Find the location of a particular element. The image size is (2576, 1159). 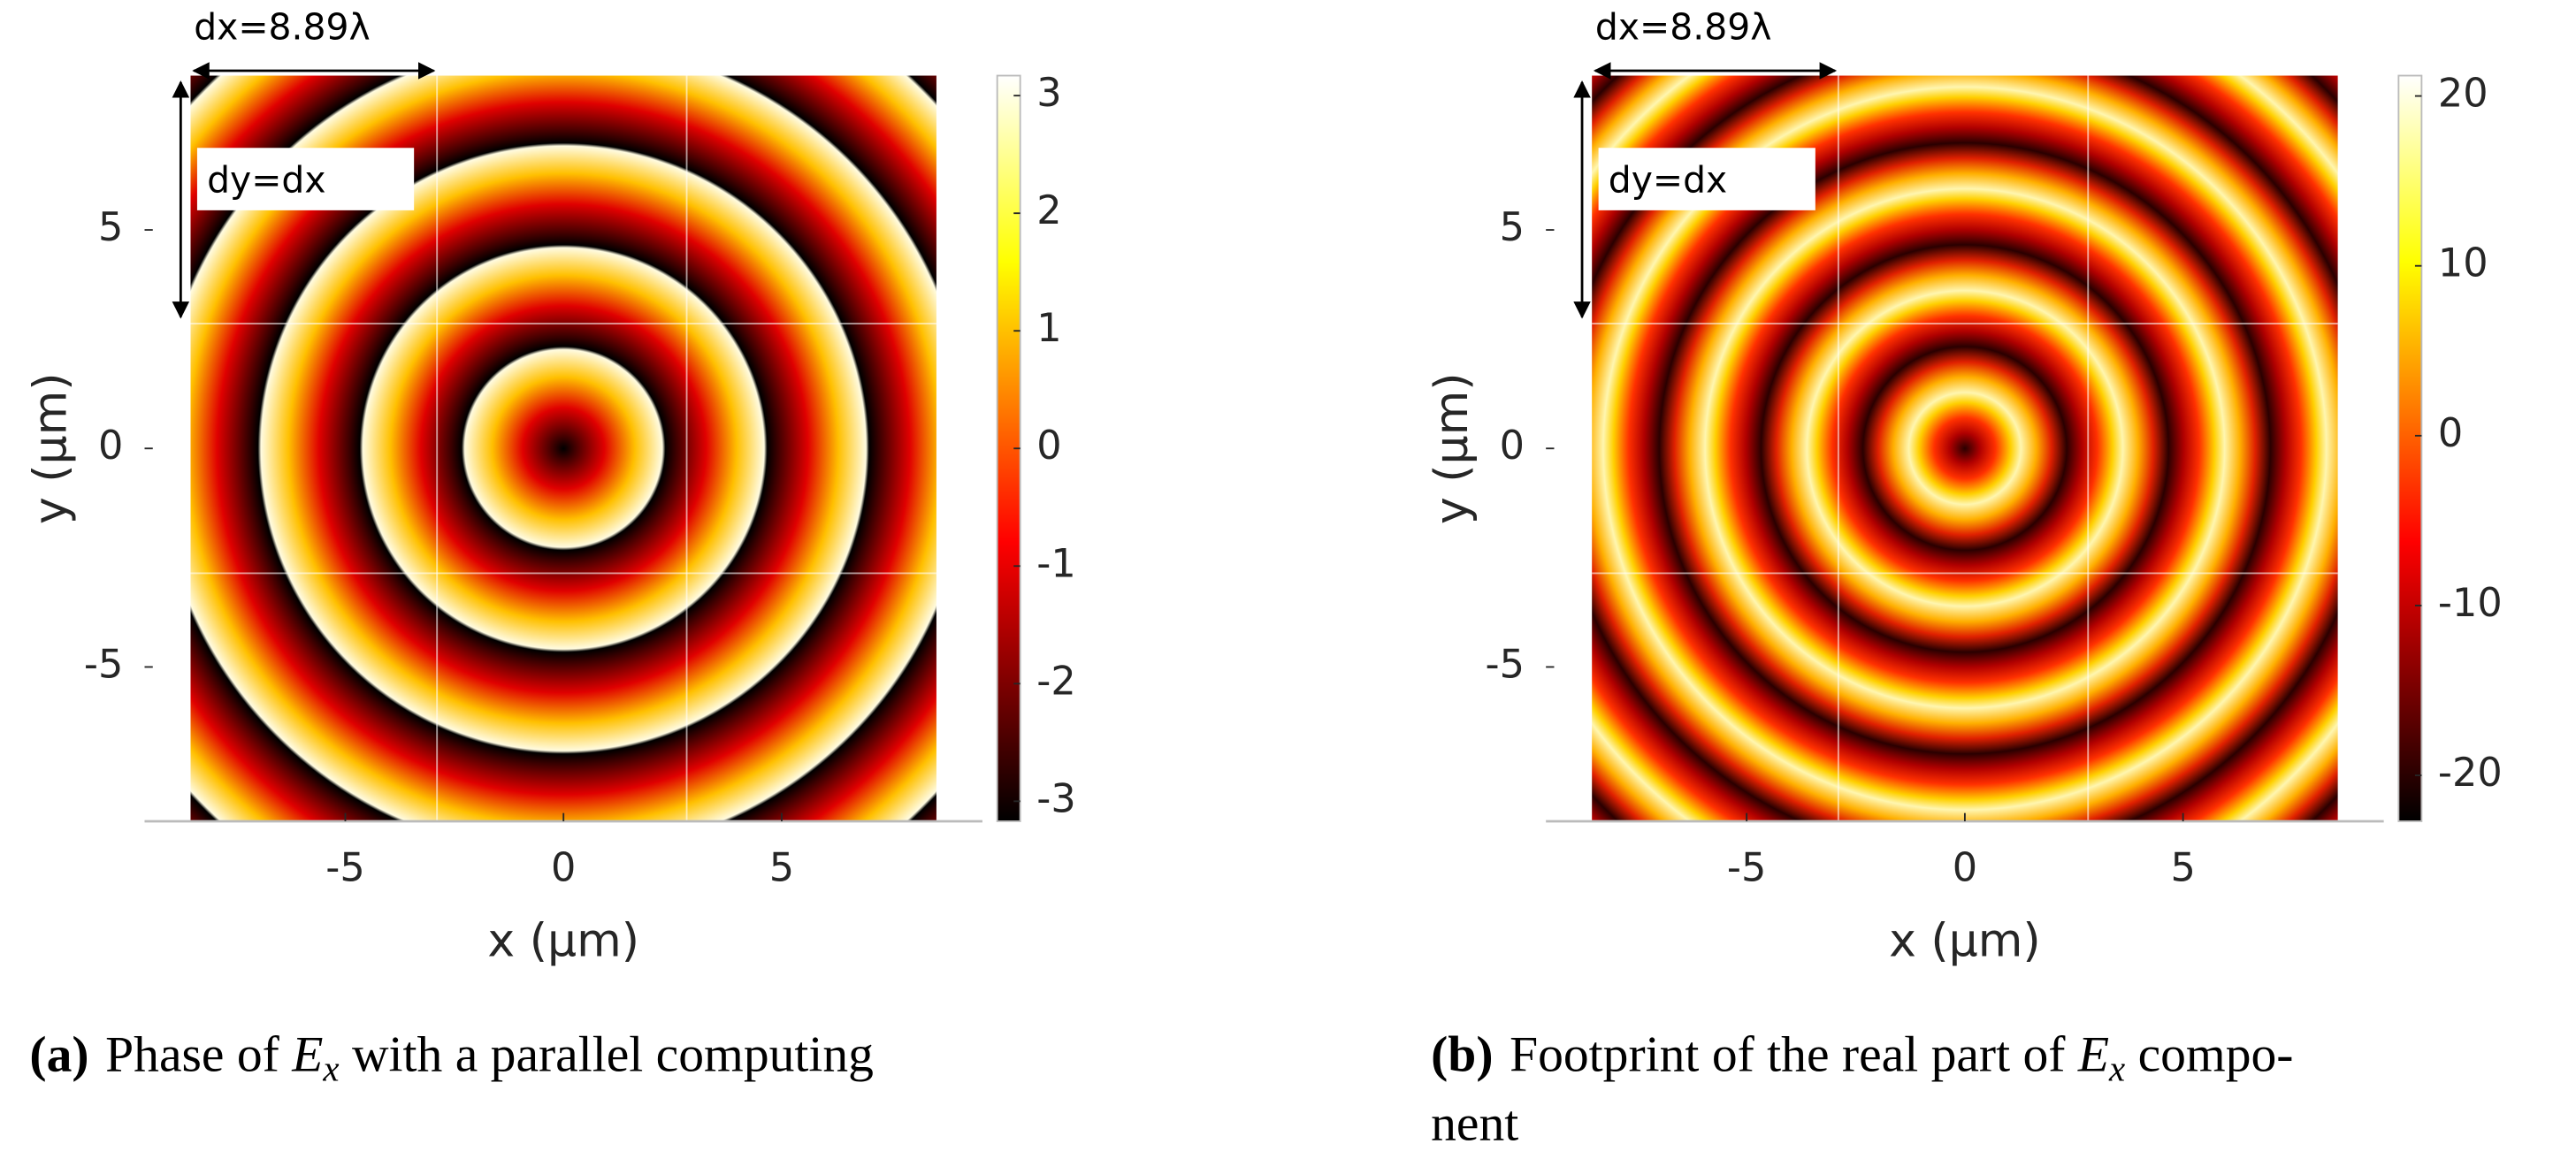

colorbar-tick-label: -2 is located at coordinates (1055, 681).